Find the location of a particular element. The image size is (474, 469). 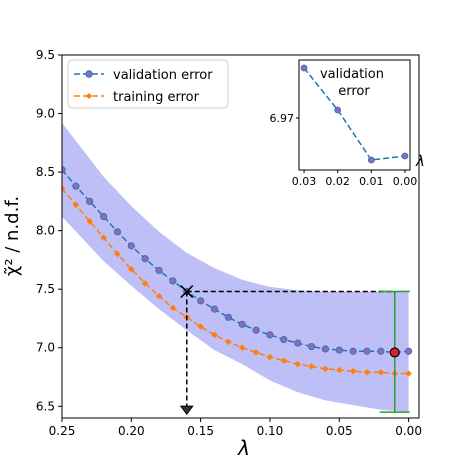

inset-x-tick-label: 0.02 is located at coordinates (337, 181).